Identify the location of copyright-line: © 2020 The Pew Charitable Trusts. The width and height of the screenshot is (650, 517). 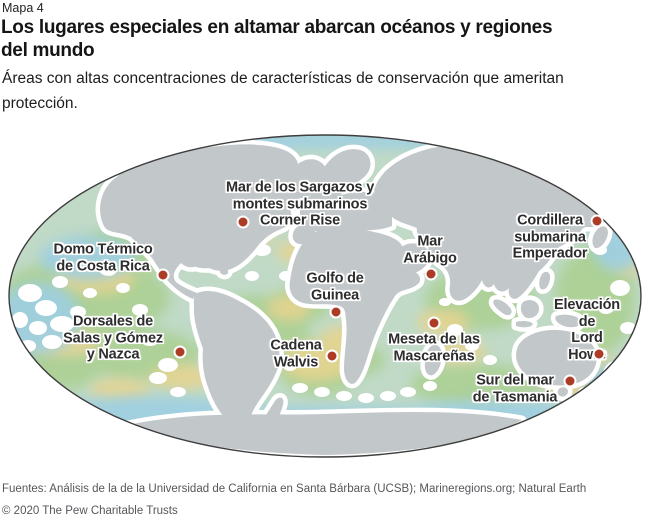
(90, 510).